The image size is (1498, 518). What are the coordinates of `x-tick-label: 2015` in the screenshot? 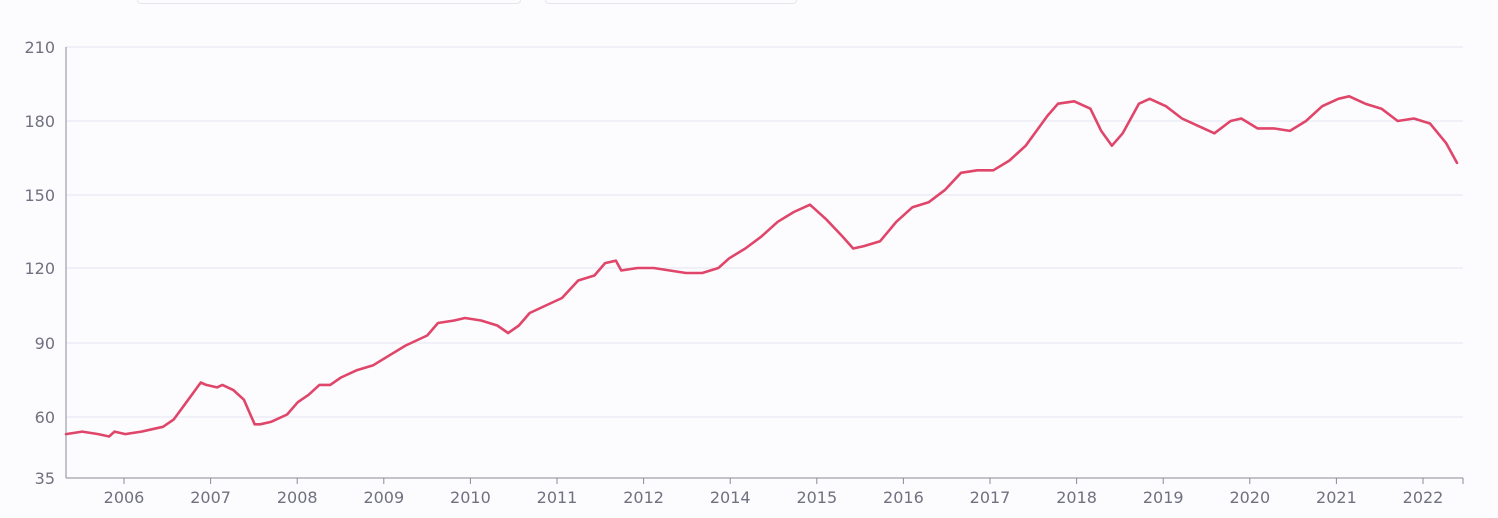 It's located at (816, 497).